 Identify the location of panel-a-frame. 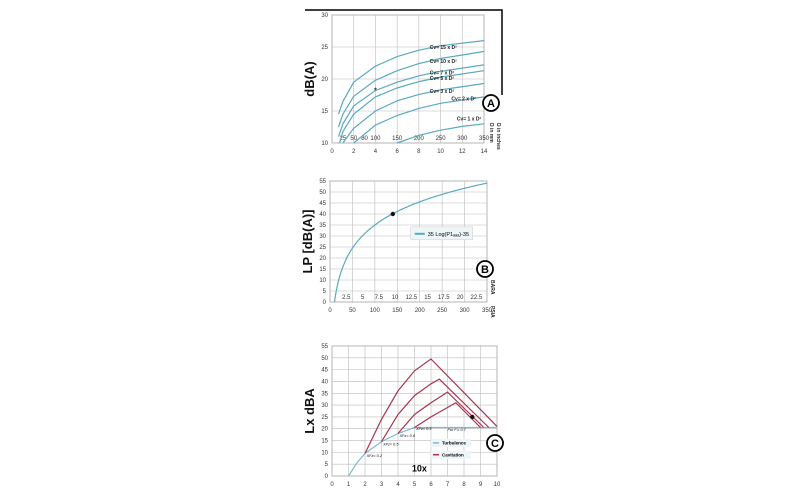
(404, 52).